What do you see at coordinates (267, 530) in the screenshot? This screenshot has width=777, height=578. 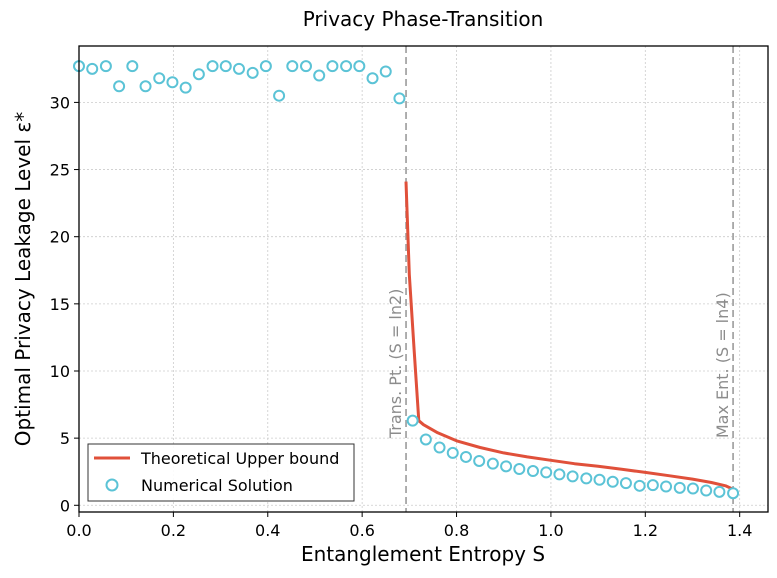 I see `x-tick-label: 0.4` at bounding box center [267, 530].